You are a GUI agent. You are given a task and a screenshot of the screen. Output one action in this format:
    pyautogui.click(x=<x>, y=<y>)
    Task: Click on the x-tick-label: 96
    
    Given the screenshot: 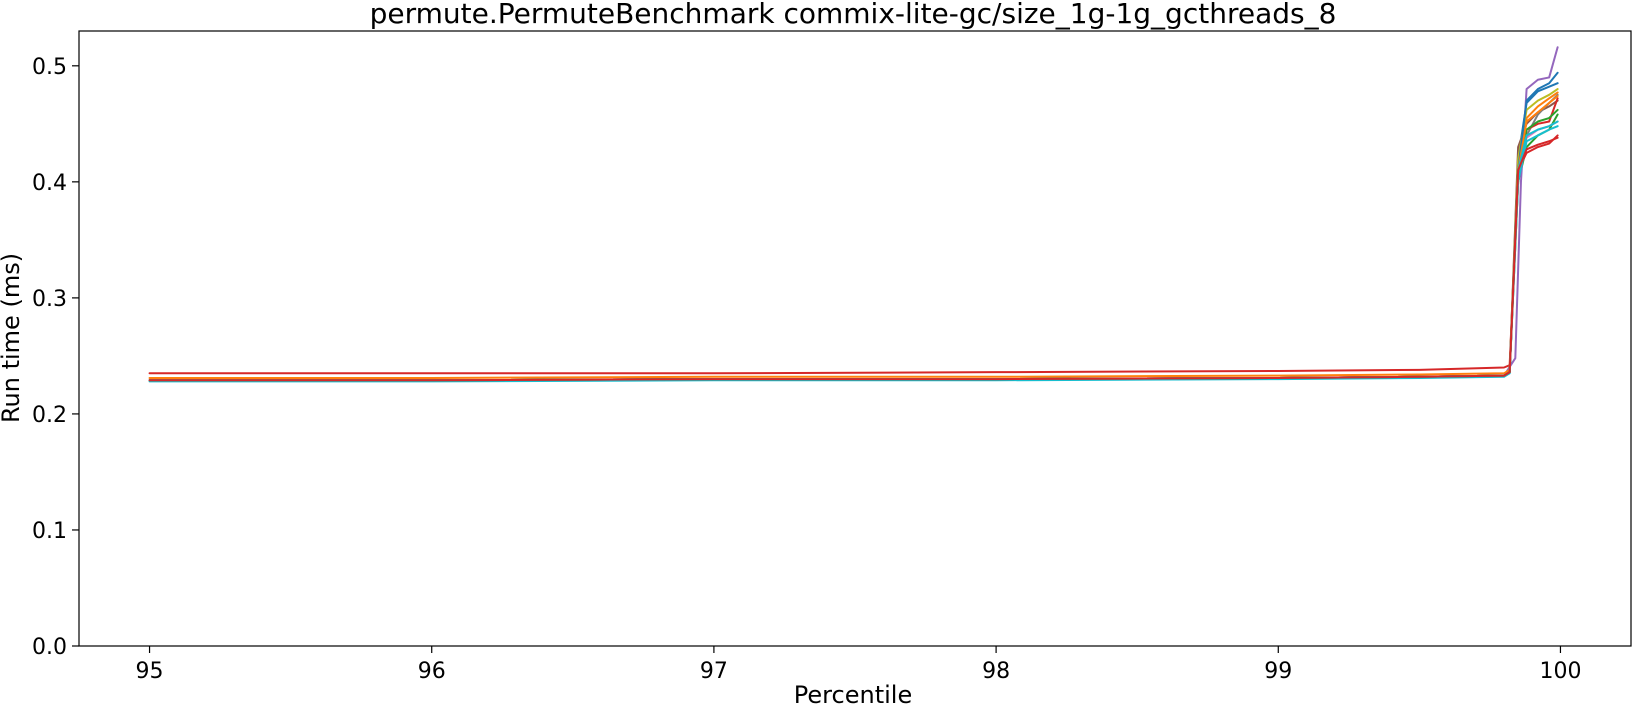 What is the action you would take?
    pyautogui.click(x=432, y=671)
    